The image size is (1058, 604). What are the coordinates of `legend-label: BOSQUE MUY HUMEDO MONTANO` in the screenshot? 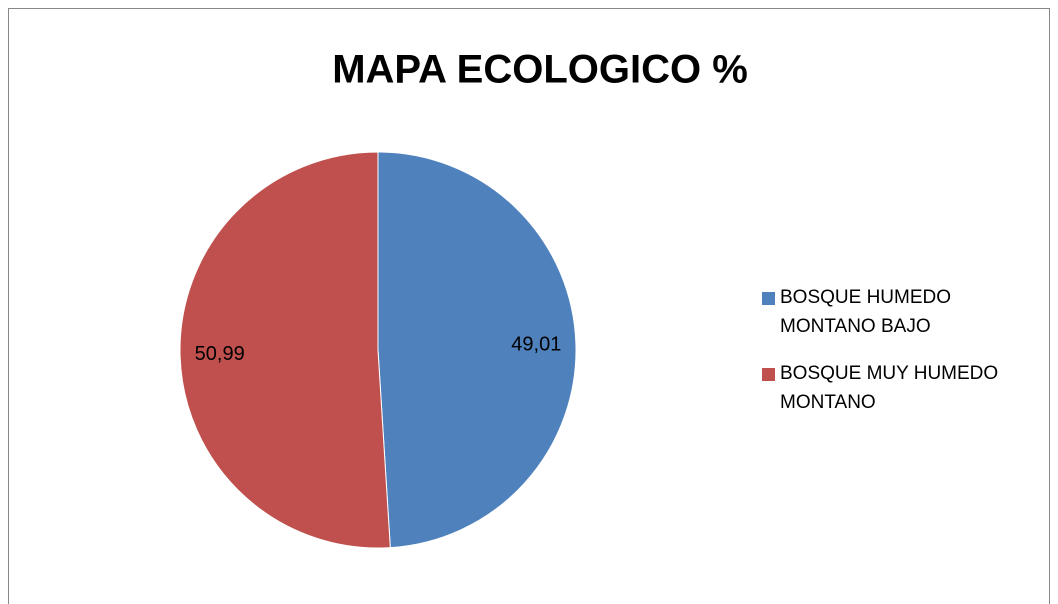 It's located at (889, 388).